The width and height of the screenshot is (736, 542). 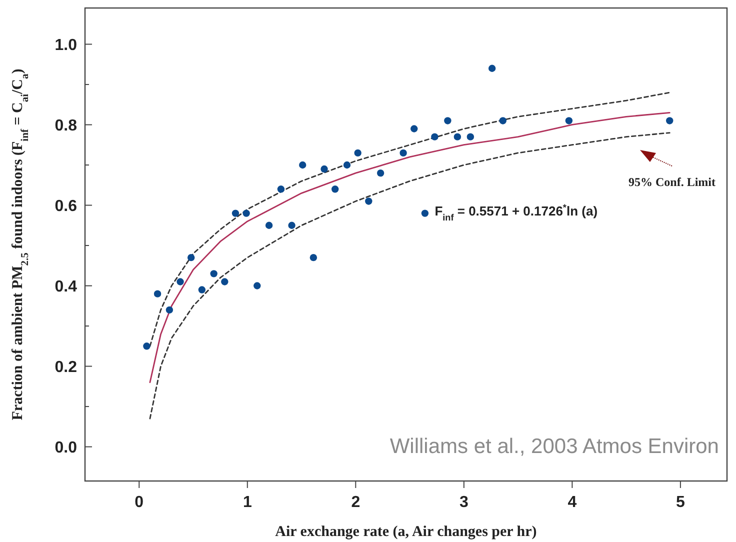 What do you see at coordinates (247, 502) in the screenshot?
I see `x-tick-label: 1` at bounding box center [247, 502].